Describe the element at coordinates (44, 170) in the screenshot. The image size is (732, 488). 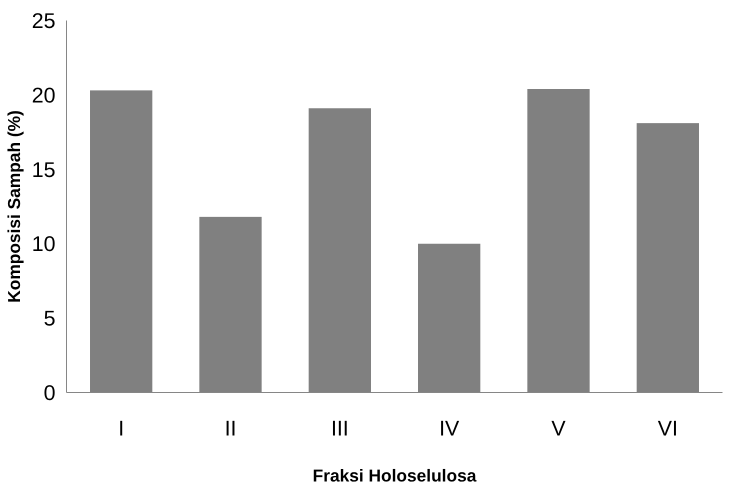
I see `y-tick-label: 15` at that location.